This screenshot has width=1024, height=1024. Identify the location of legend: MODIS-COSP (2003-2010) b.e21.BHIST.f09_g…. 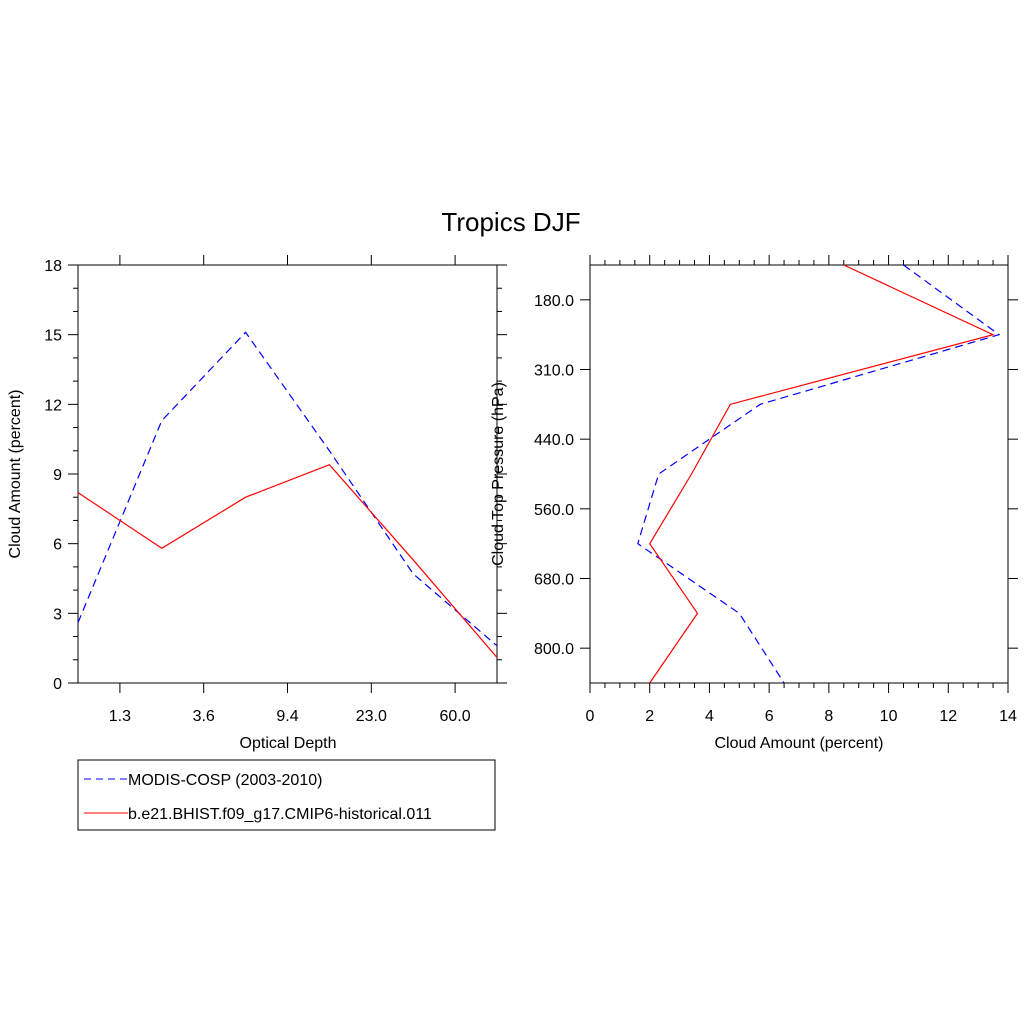
(286, 795).